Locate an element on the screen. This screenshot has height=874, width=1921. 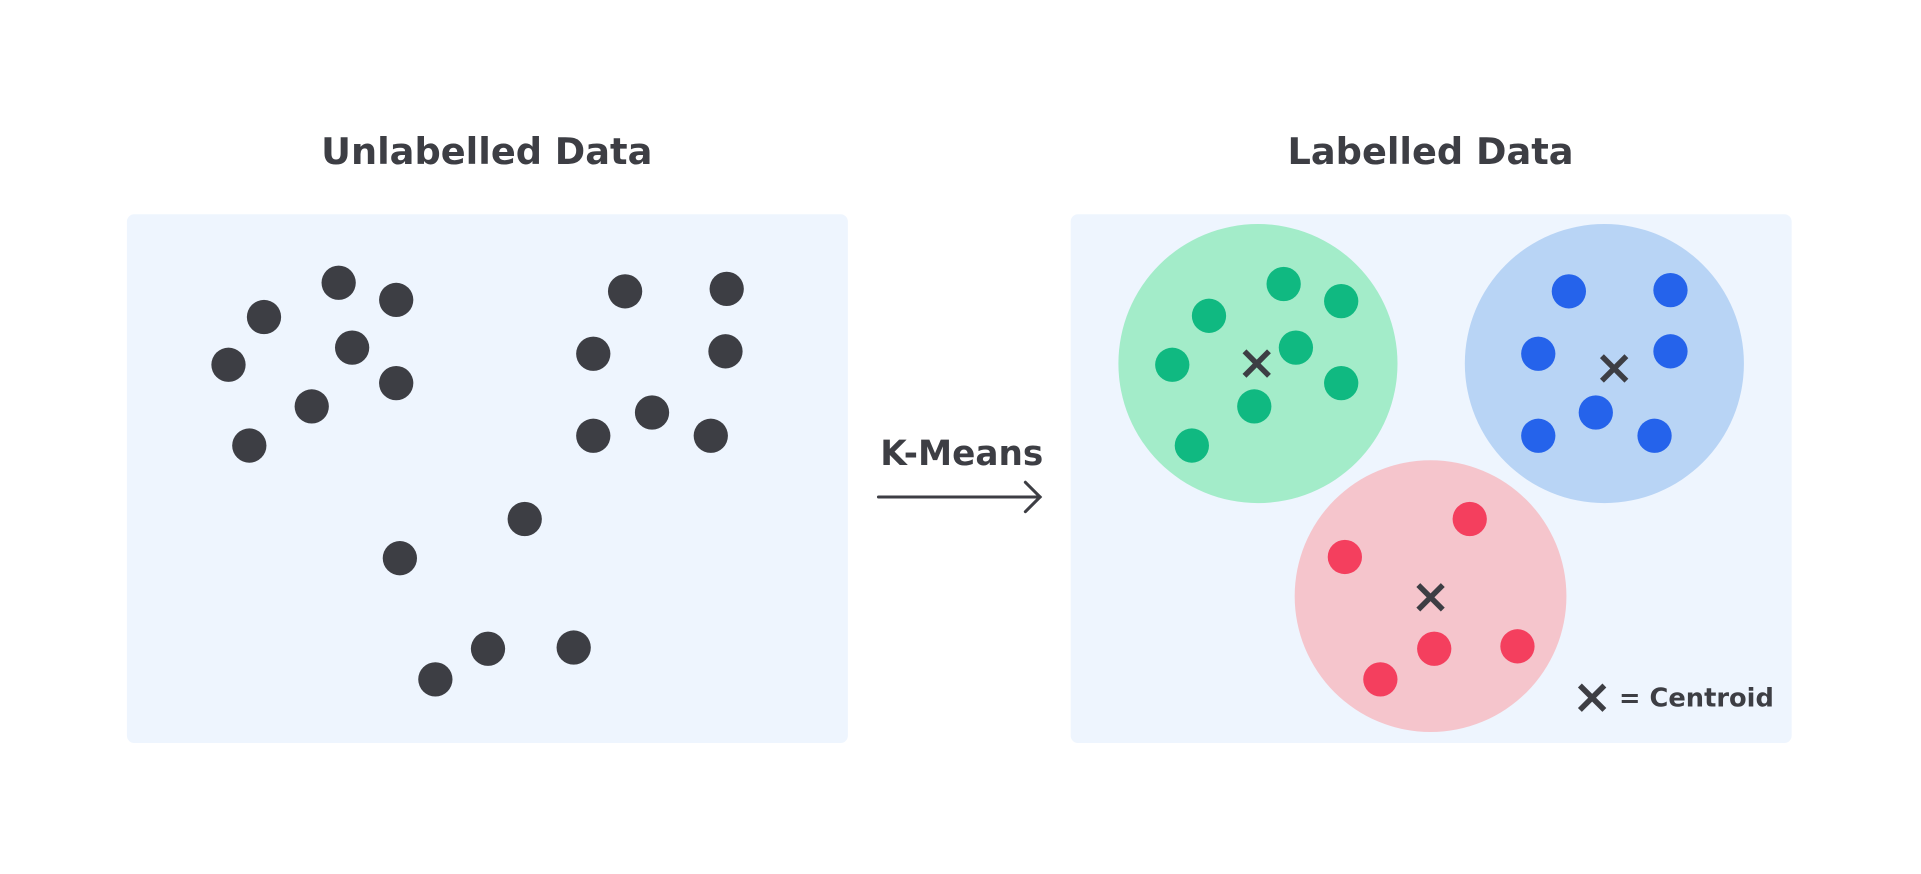
arrow-icon is located at coordinates (959, 497).